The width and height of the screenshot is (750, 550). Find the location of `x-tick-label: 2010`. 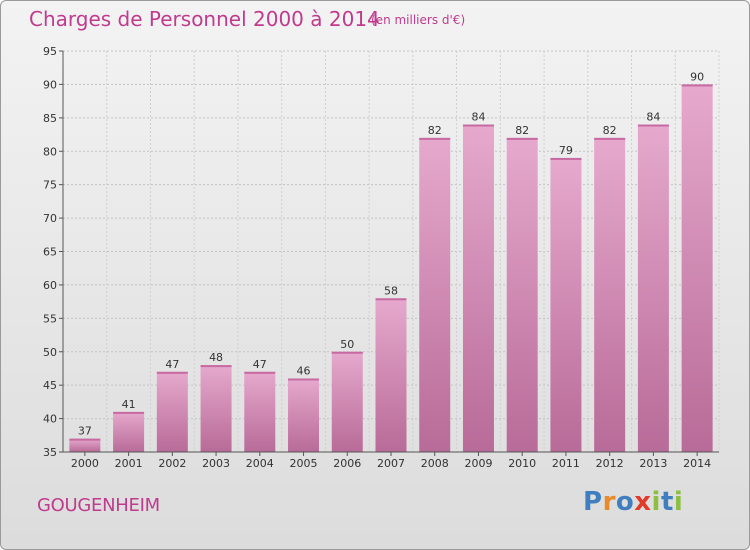

x-tick-label: 2010 is located at coordinates (522, 463).